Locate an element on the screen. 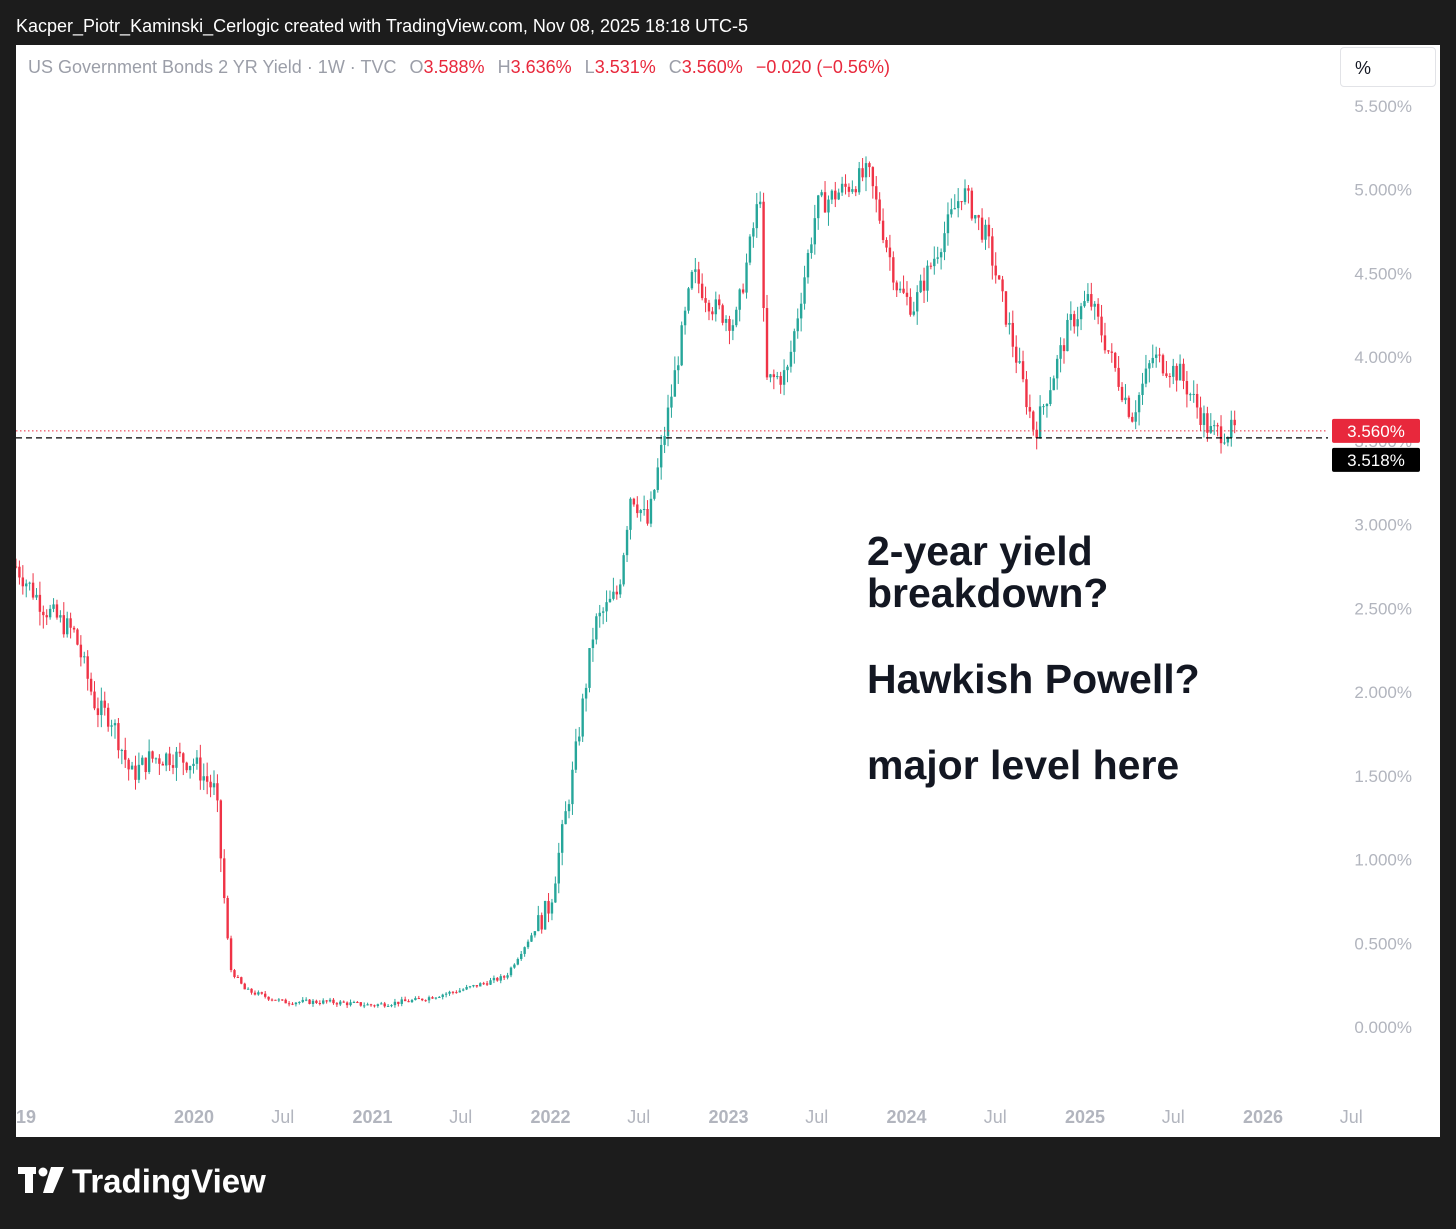 The width and height of the screenshot is (1456, 1229). tradingview-logo-icon is located at coordinates (41, 1180).